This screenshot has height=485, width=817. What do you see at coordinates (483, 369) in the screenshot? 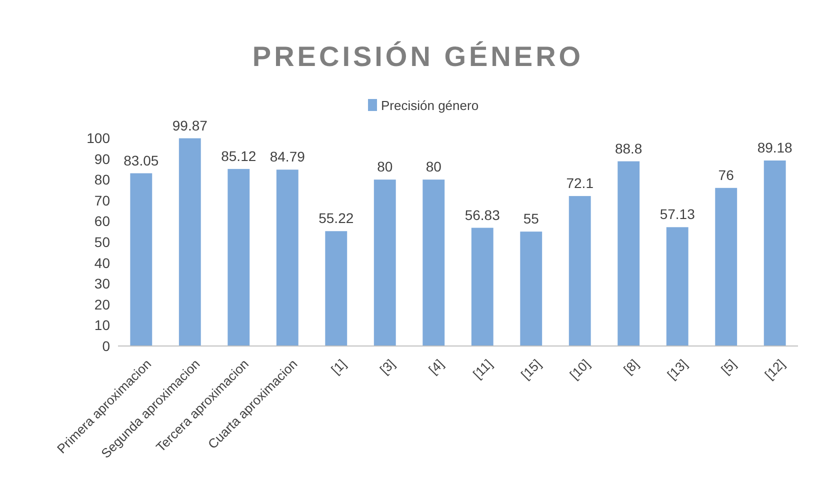
I see `x-tick-label: [11]` at bounding box center [483, 369].